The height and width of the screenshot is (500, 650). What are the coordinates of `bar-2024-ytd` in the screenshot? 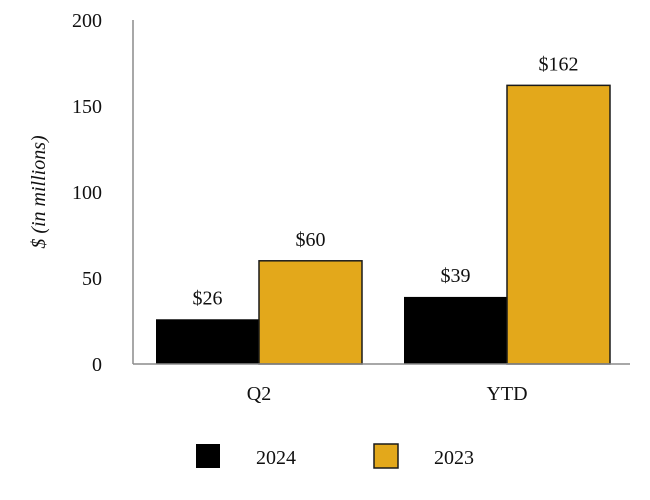 It's located at (455, 330).